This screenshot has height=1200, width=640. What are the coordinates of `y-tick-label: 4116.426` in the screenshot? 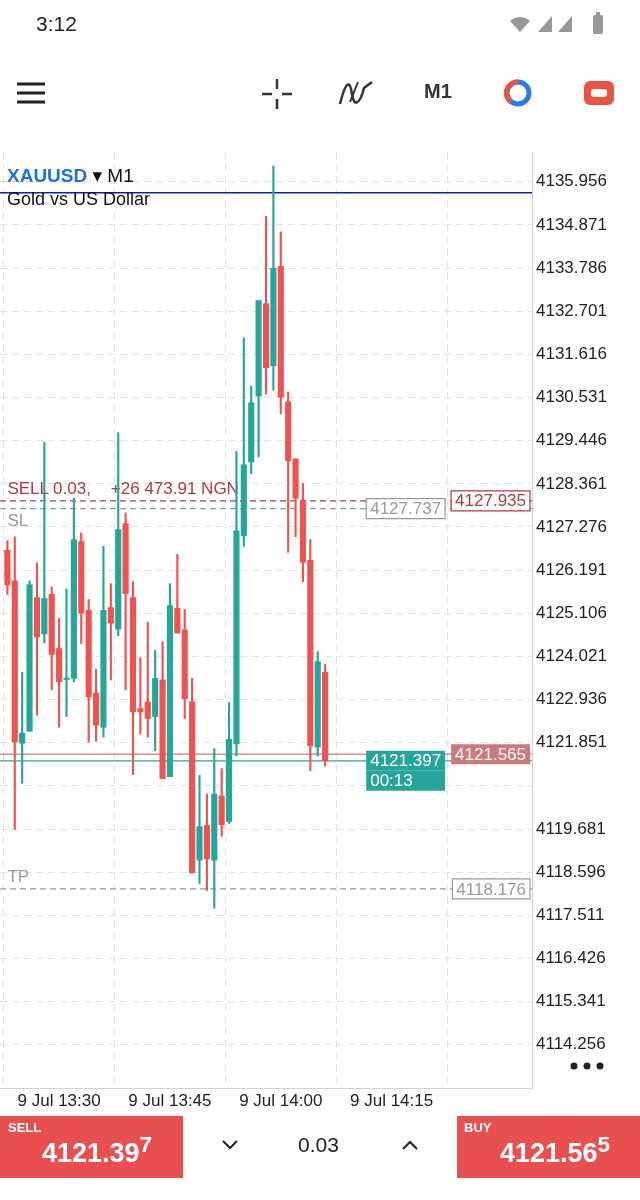 It's located at (571, 958).